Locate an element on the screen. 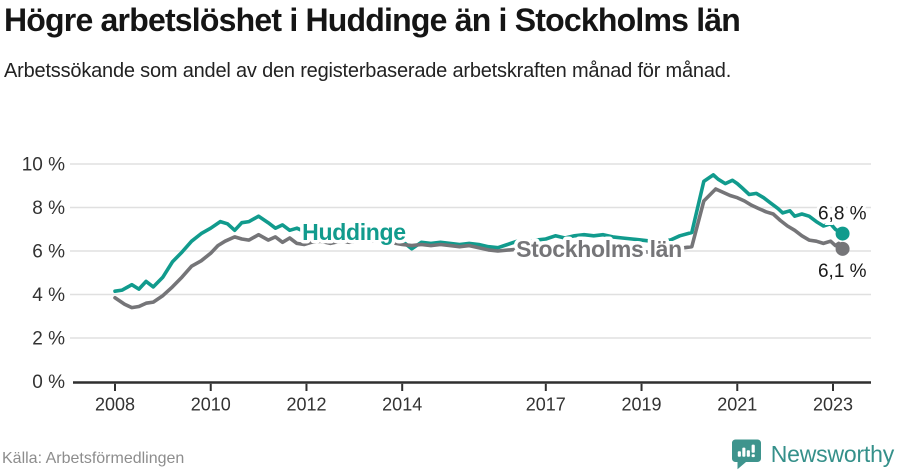 This screenshot has width=900, height=474. y-tick-label: 4 % is located at coordinates (48, 295).